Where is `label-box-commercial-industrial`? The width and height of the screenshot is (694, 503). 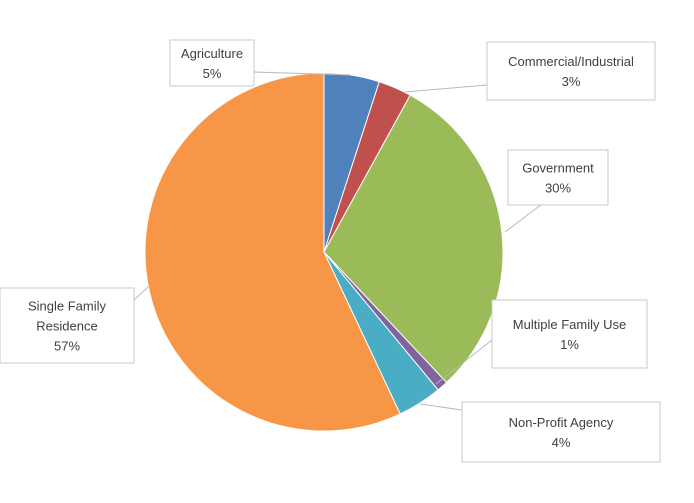
label-box-commercial-industrial is located at coordinates (571, 71).